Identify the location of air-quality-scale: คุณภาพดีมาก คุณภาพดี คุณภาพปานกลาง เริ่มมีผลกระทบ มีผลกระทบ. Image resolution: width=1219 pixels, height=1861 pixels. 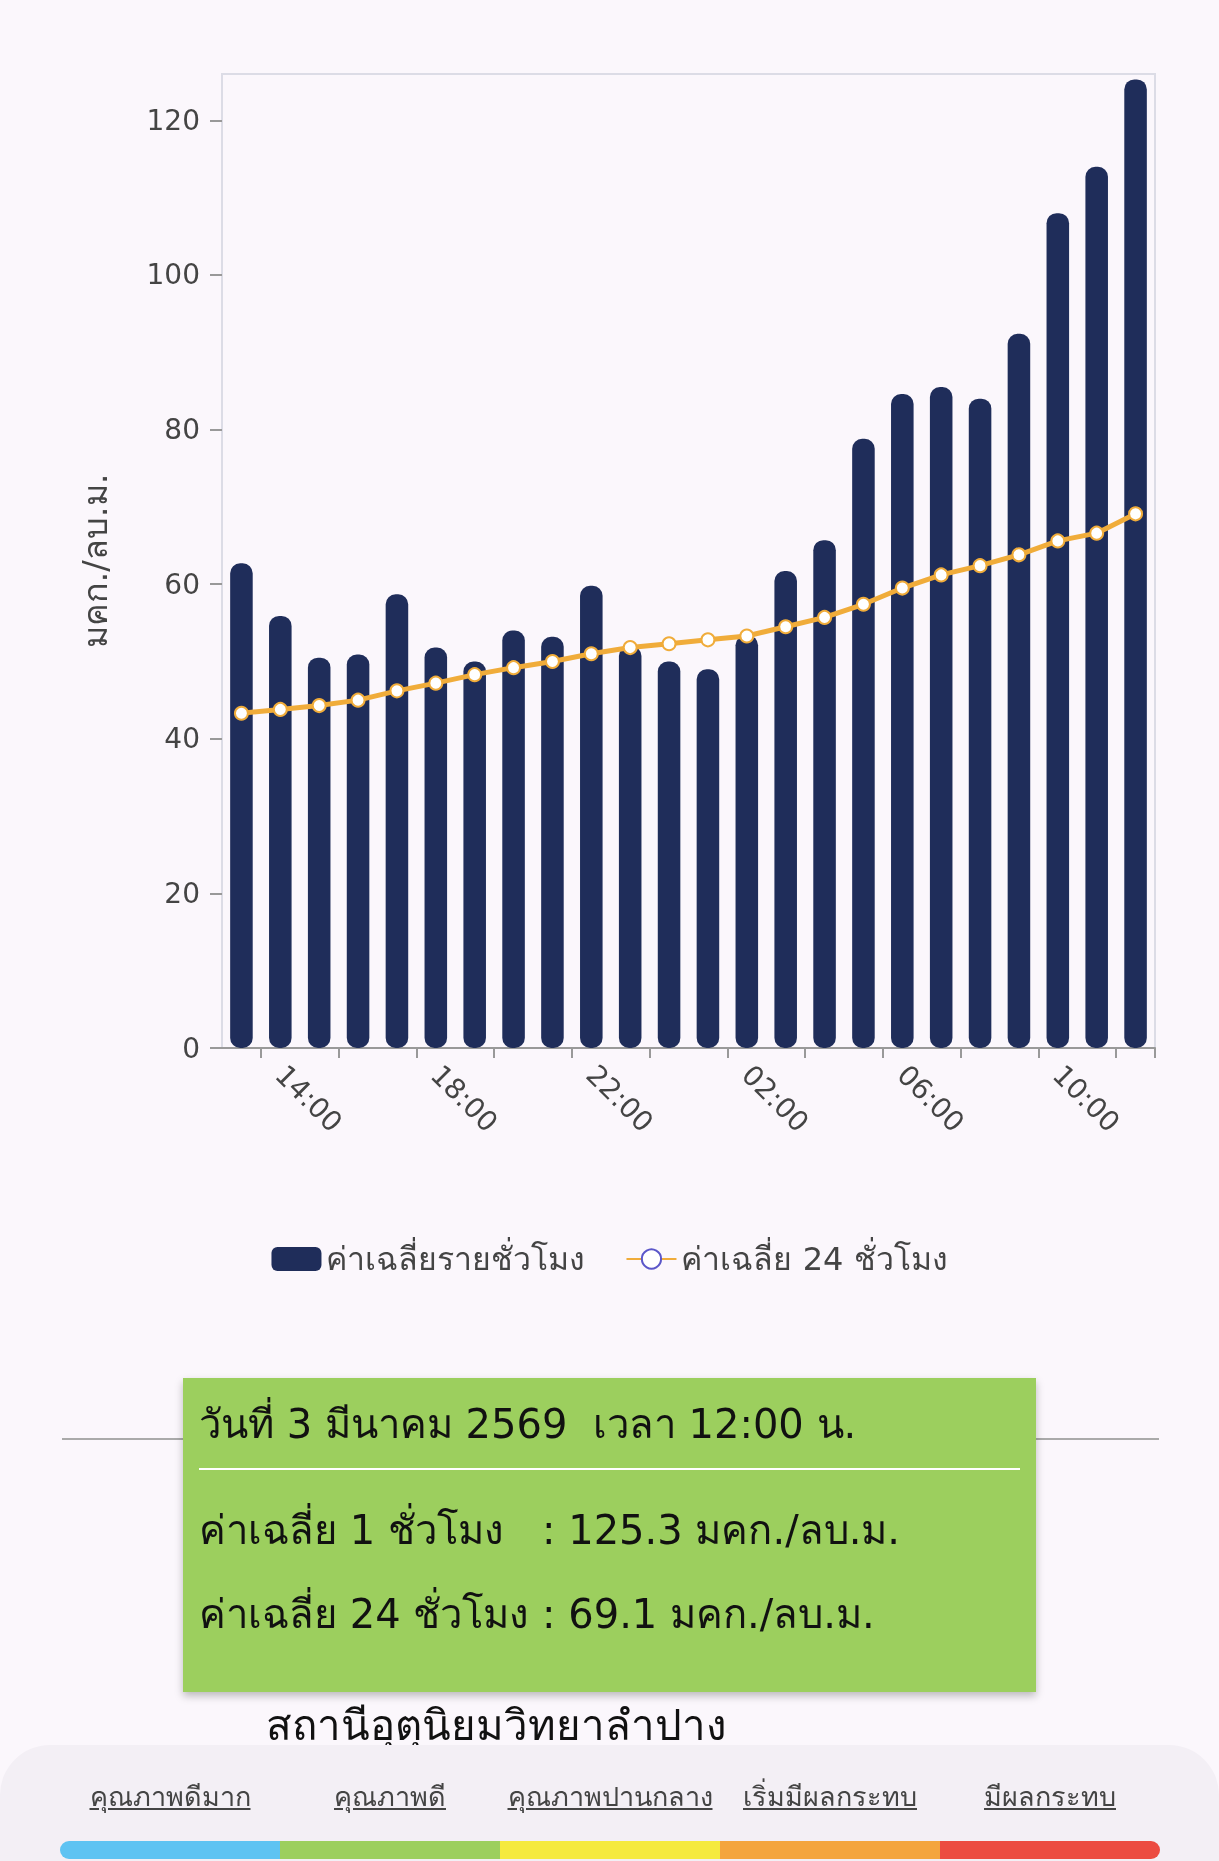
(609, 1803).